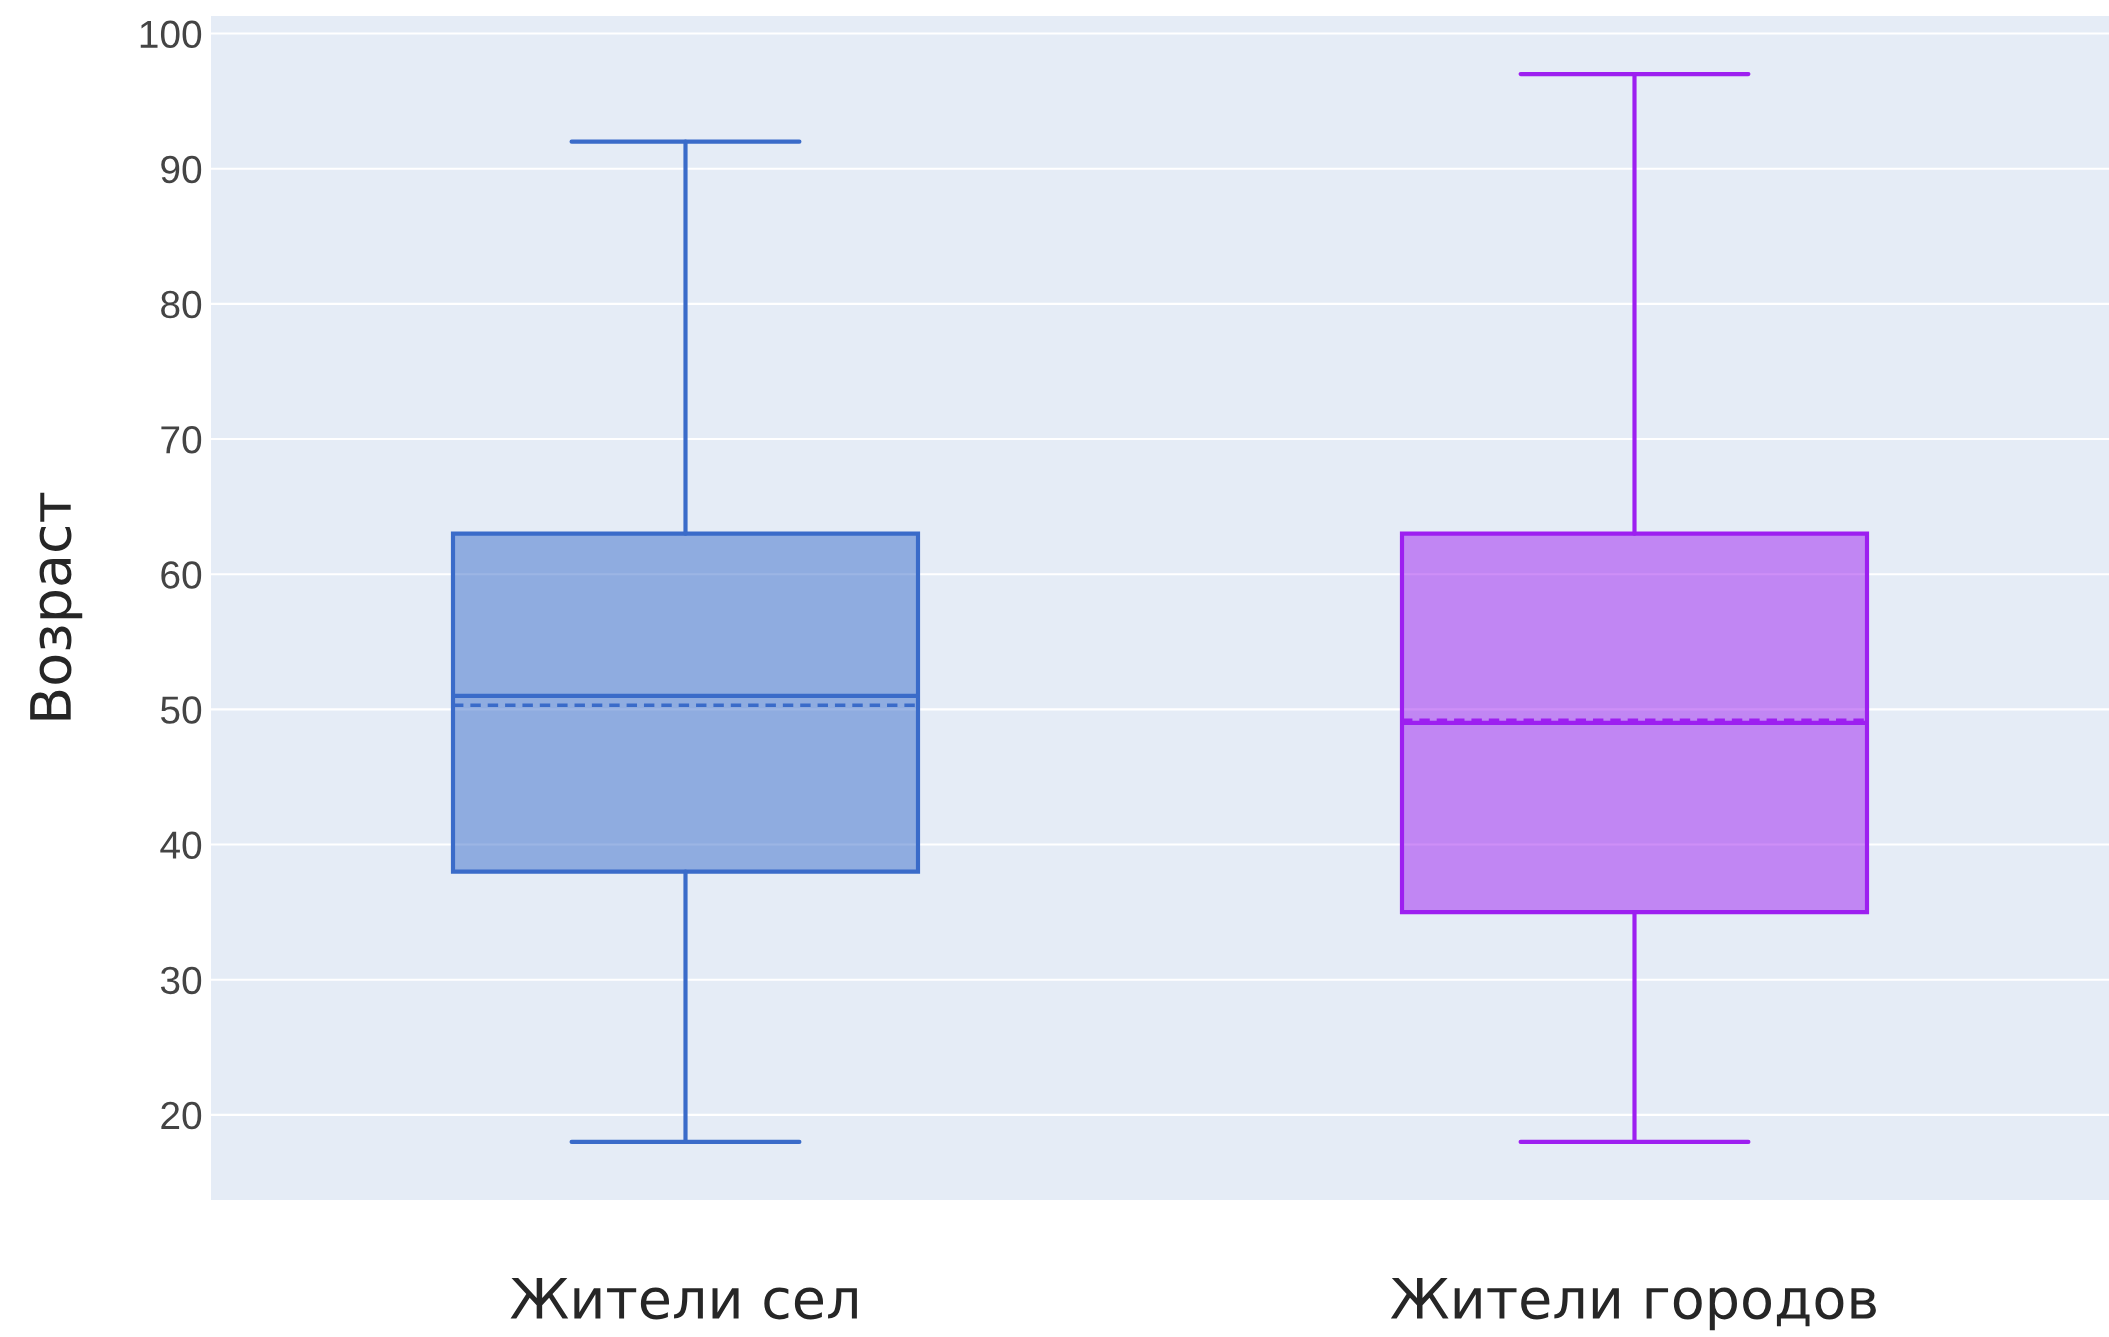 This screenshot has width=2109, height=1337. Describe the element at coordinates (181, 710) in the screenshot. I see `y-tick-label: 50` at that location.